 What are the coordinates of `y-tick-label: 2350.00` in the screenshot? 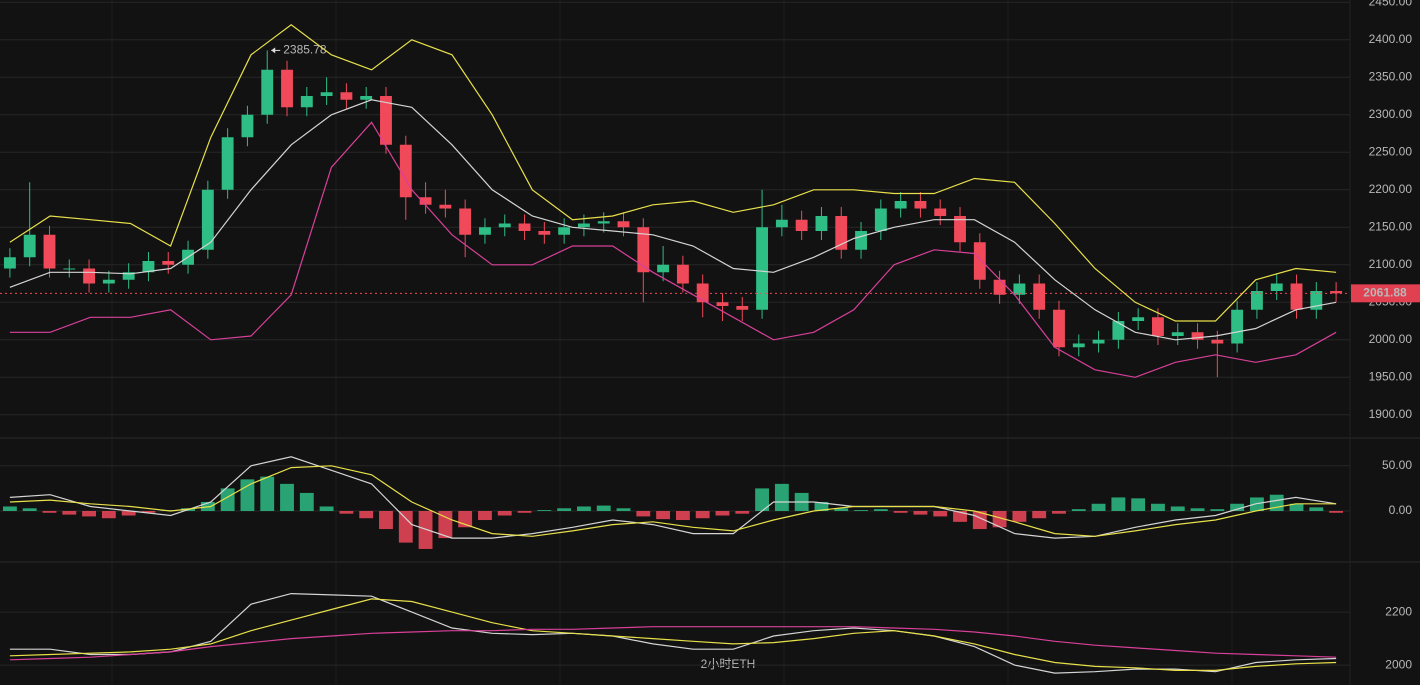 It's located at (1391, 76).